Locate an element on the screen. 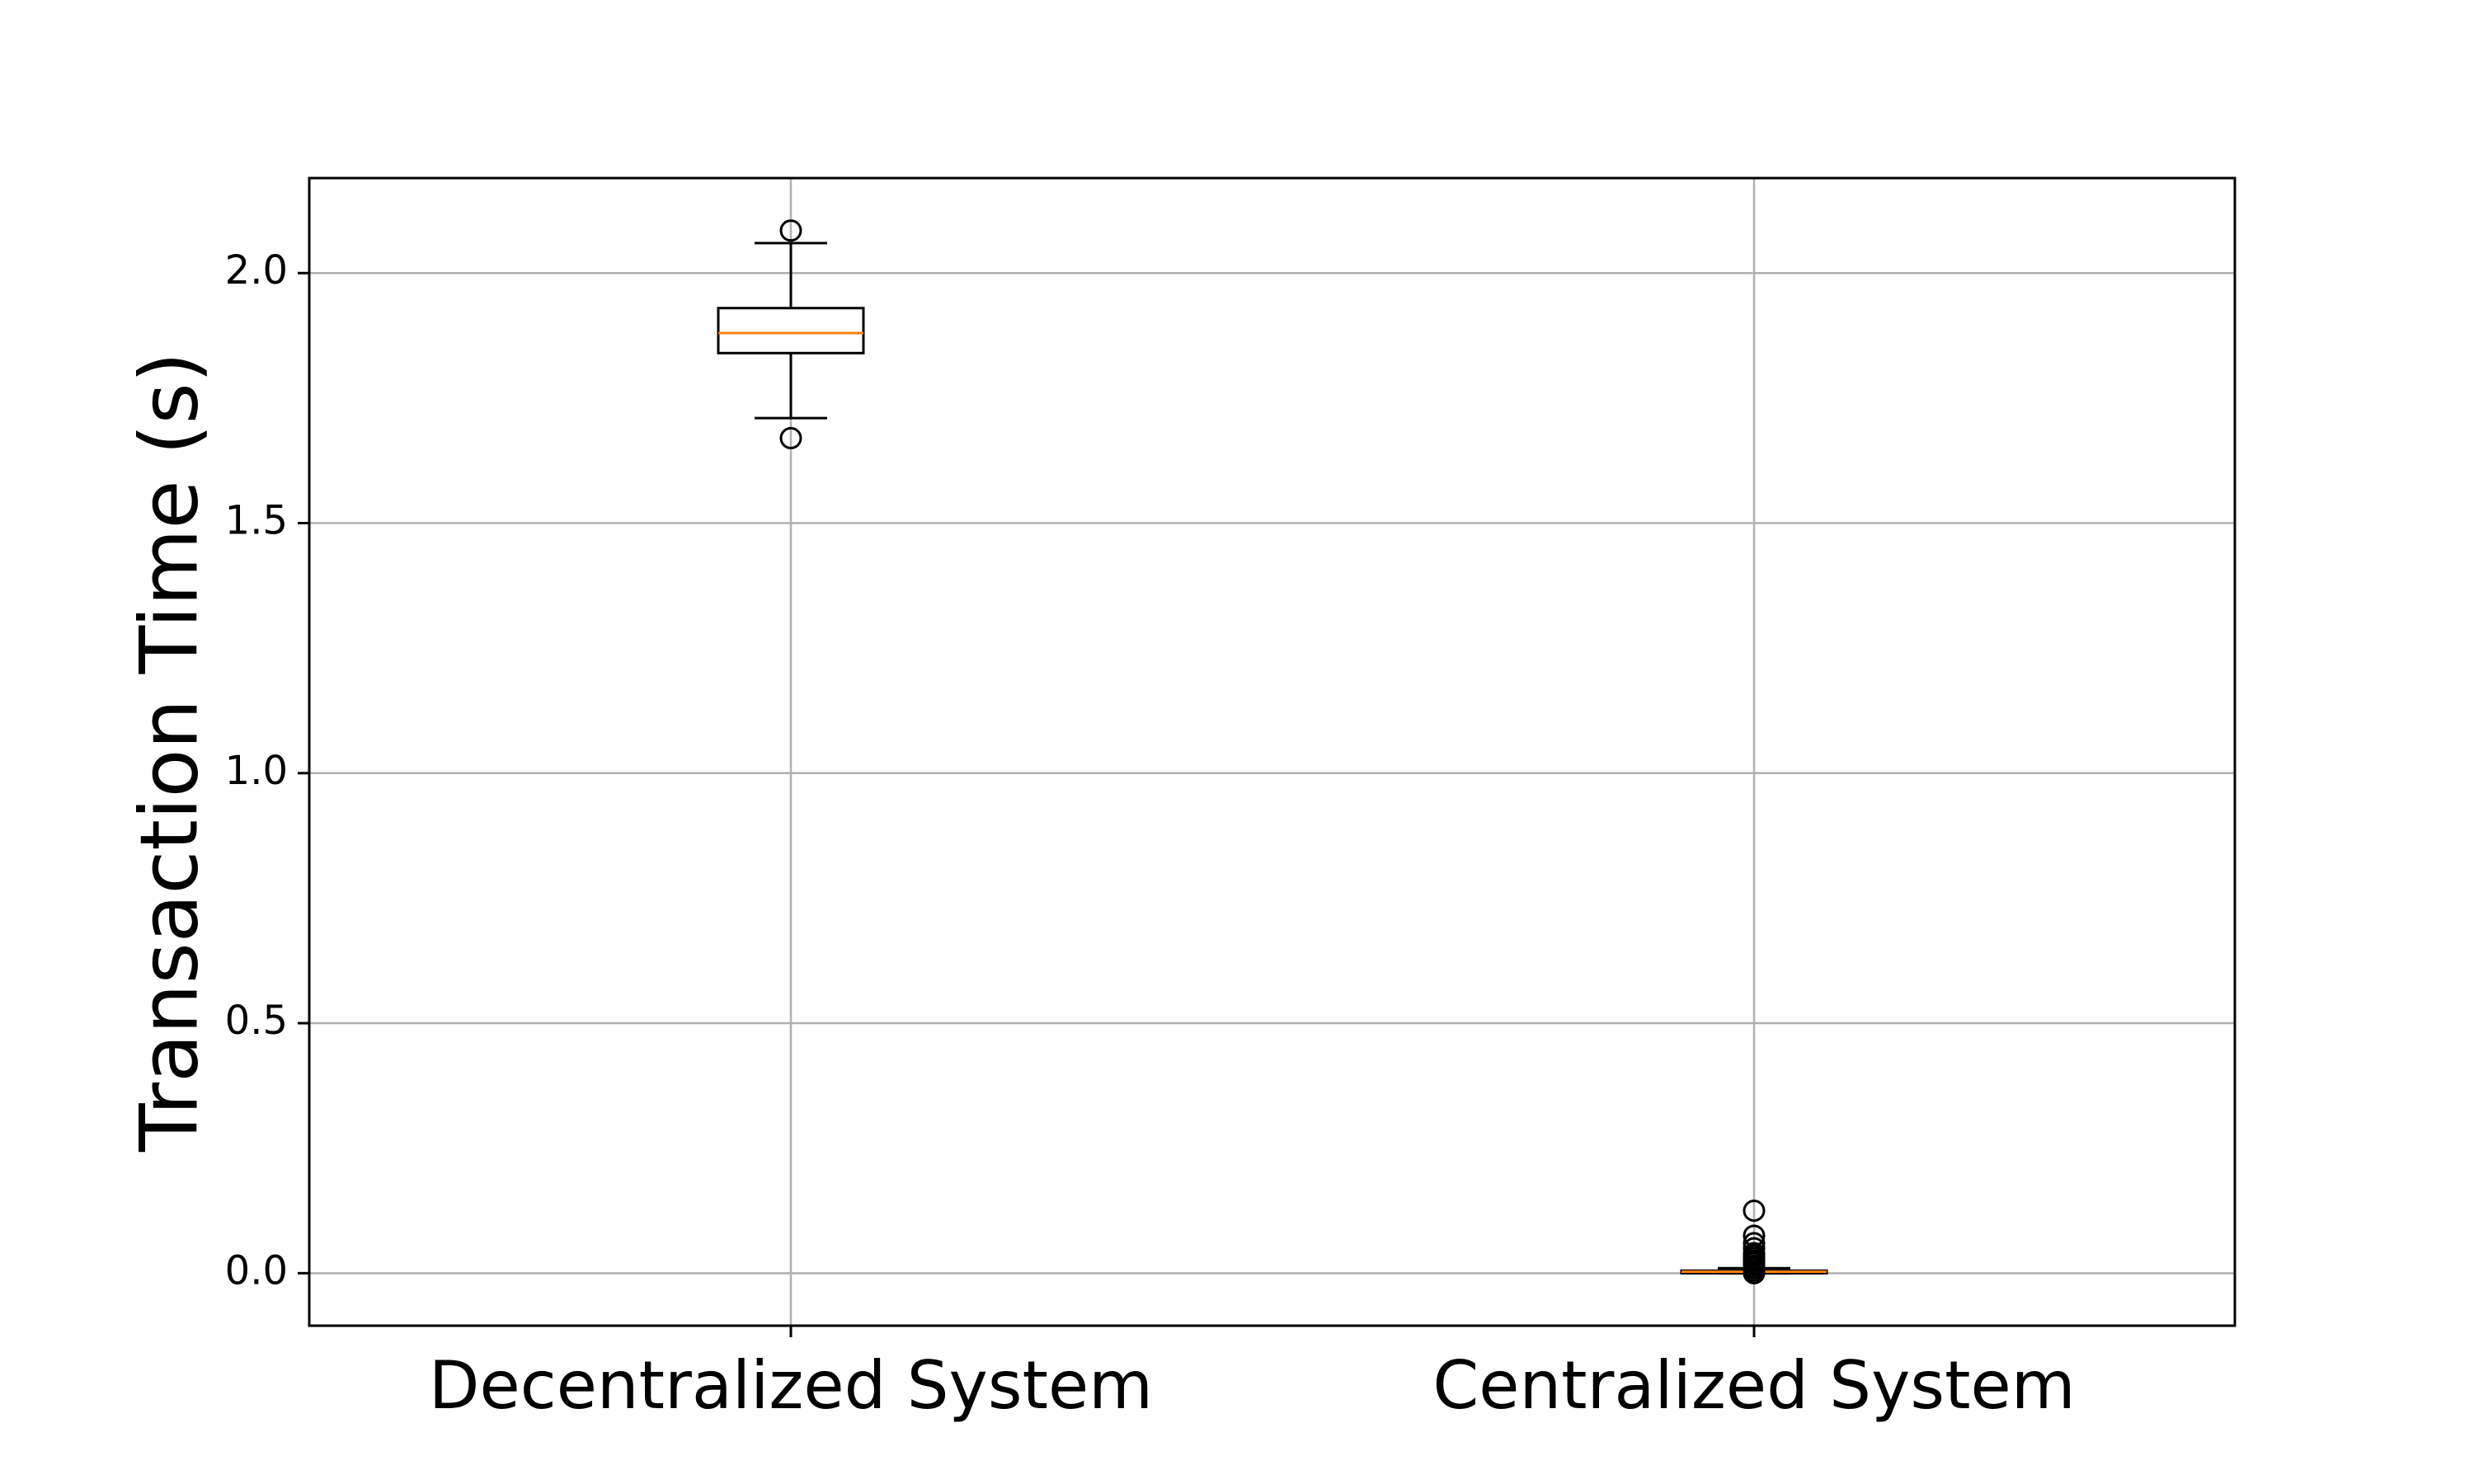 The image size is (2474, 1484). y-tick-label: 2.0 is located at coordinates (256, 270).